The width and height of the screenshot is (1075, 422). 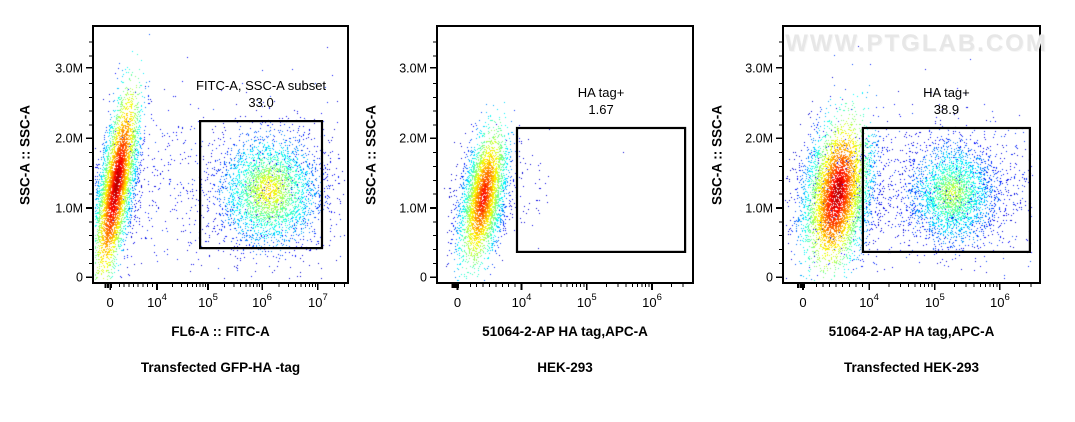 I want to click on panel-caption-3: Transfected HEK-293, so click(x=911, y=367).